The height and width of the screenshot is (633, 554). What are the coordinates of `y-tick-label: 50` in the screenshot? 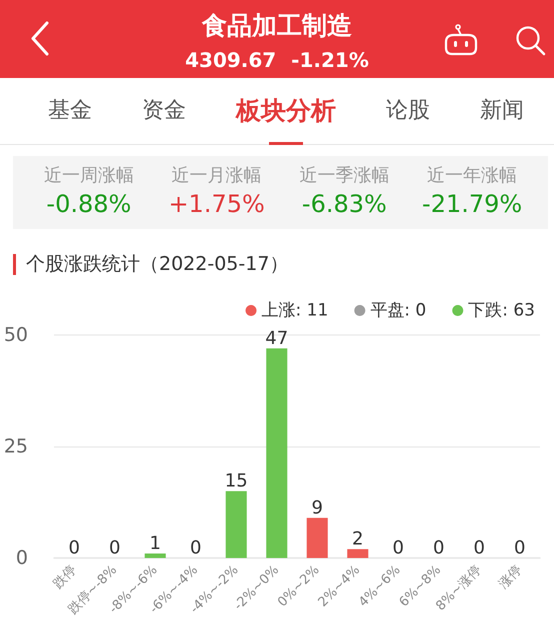 It's located at (16, 335).